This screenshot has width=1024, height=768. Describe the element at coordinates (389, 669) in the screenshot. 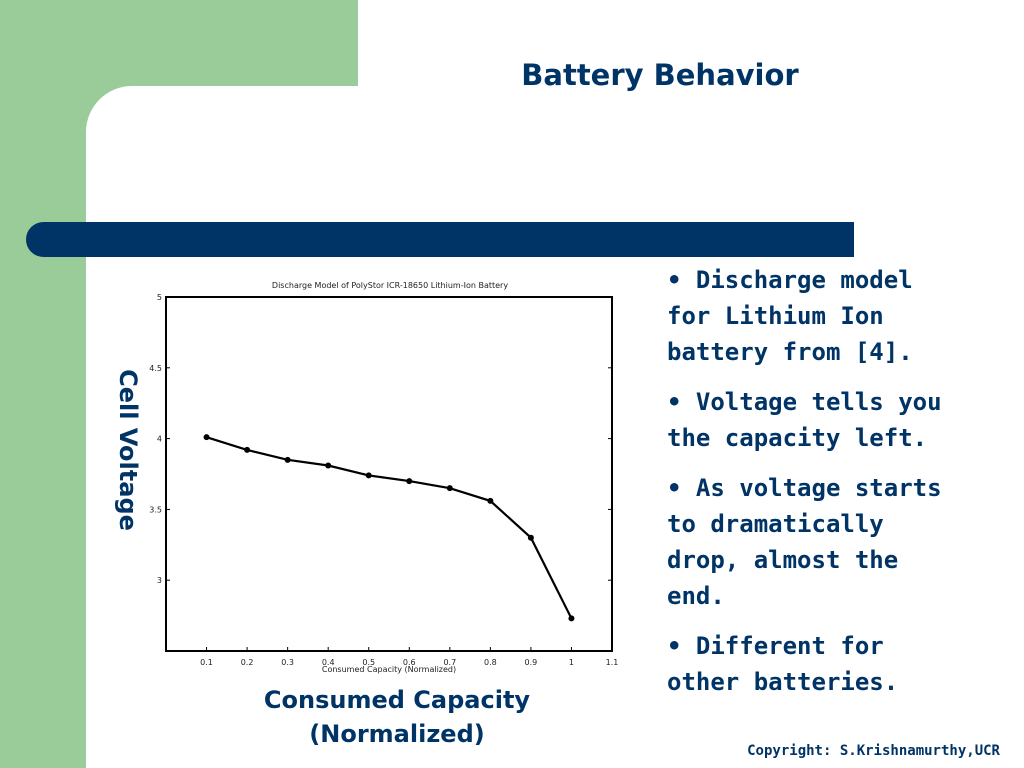

I see `chart-x-axis-label: Consumed Capacity (Normalized)` at that location.